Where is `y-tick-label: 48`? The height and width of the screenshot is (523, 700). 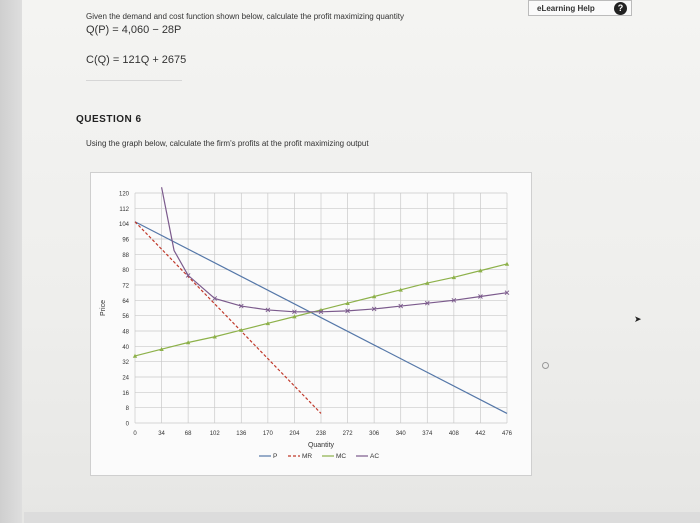
y-tick-label: 48 is located at coordinates (125, 333).